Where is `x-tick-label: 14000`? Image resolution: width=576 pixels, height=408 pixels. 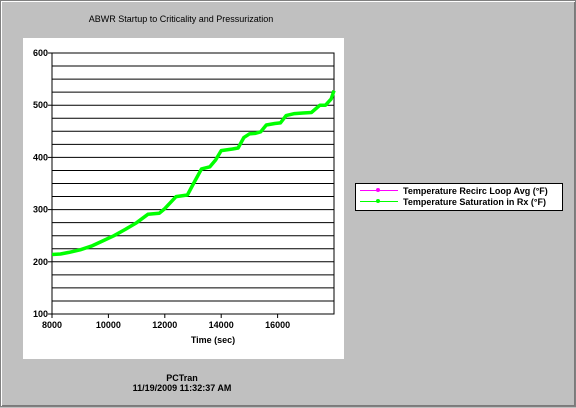 x-tick-label: 14000 is located at coordinates (221, 325).